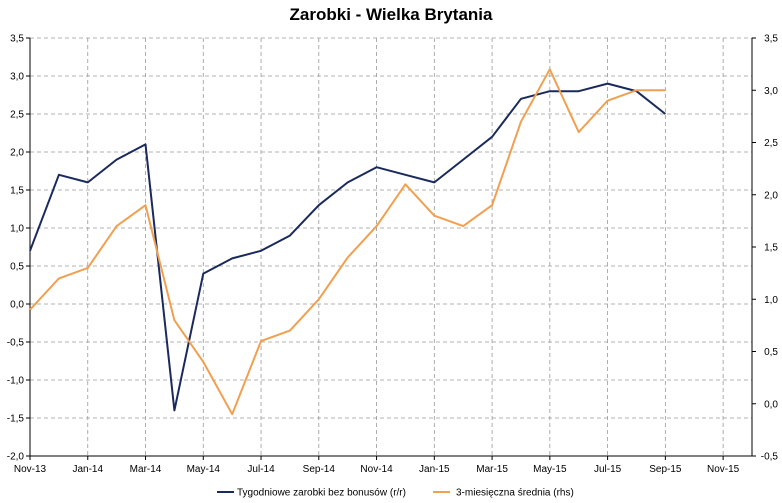 Image resolution: width=782 pixels, height=503 pixels. I want to click on y-right-tick-label: 1,5, so click(771, 248).